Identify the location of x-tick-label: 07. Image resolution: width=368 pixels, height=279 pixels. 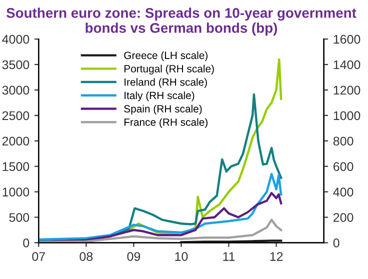
(38, 256).